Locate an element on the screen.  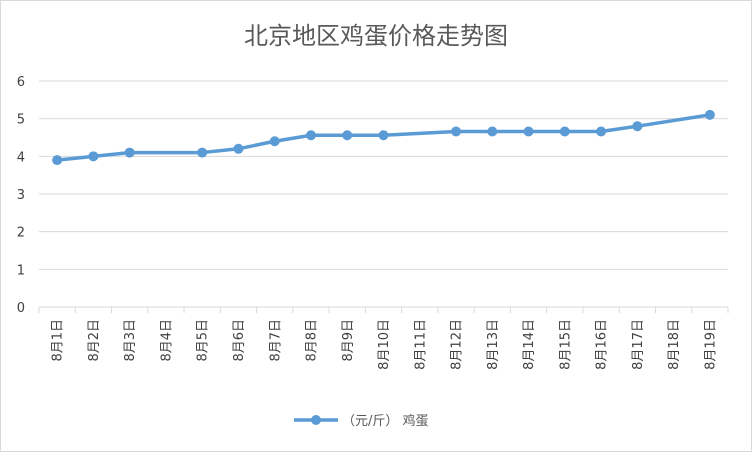
x-tick-label: 8月12日 is located at coordinates (457, 344).